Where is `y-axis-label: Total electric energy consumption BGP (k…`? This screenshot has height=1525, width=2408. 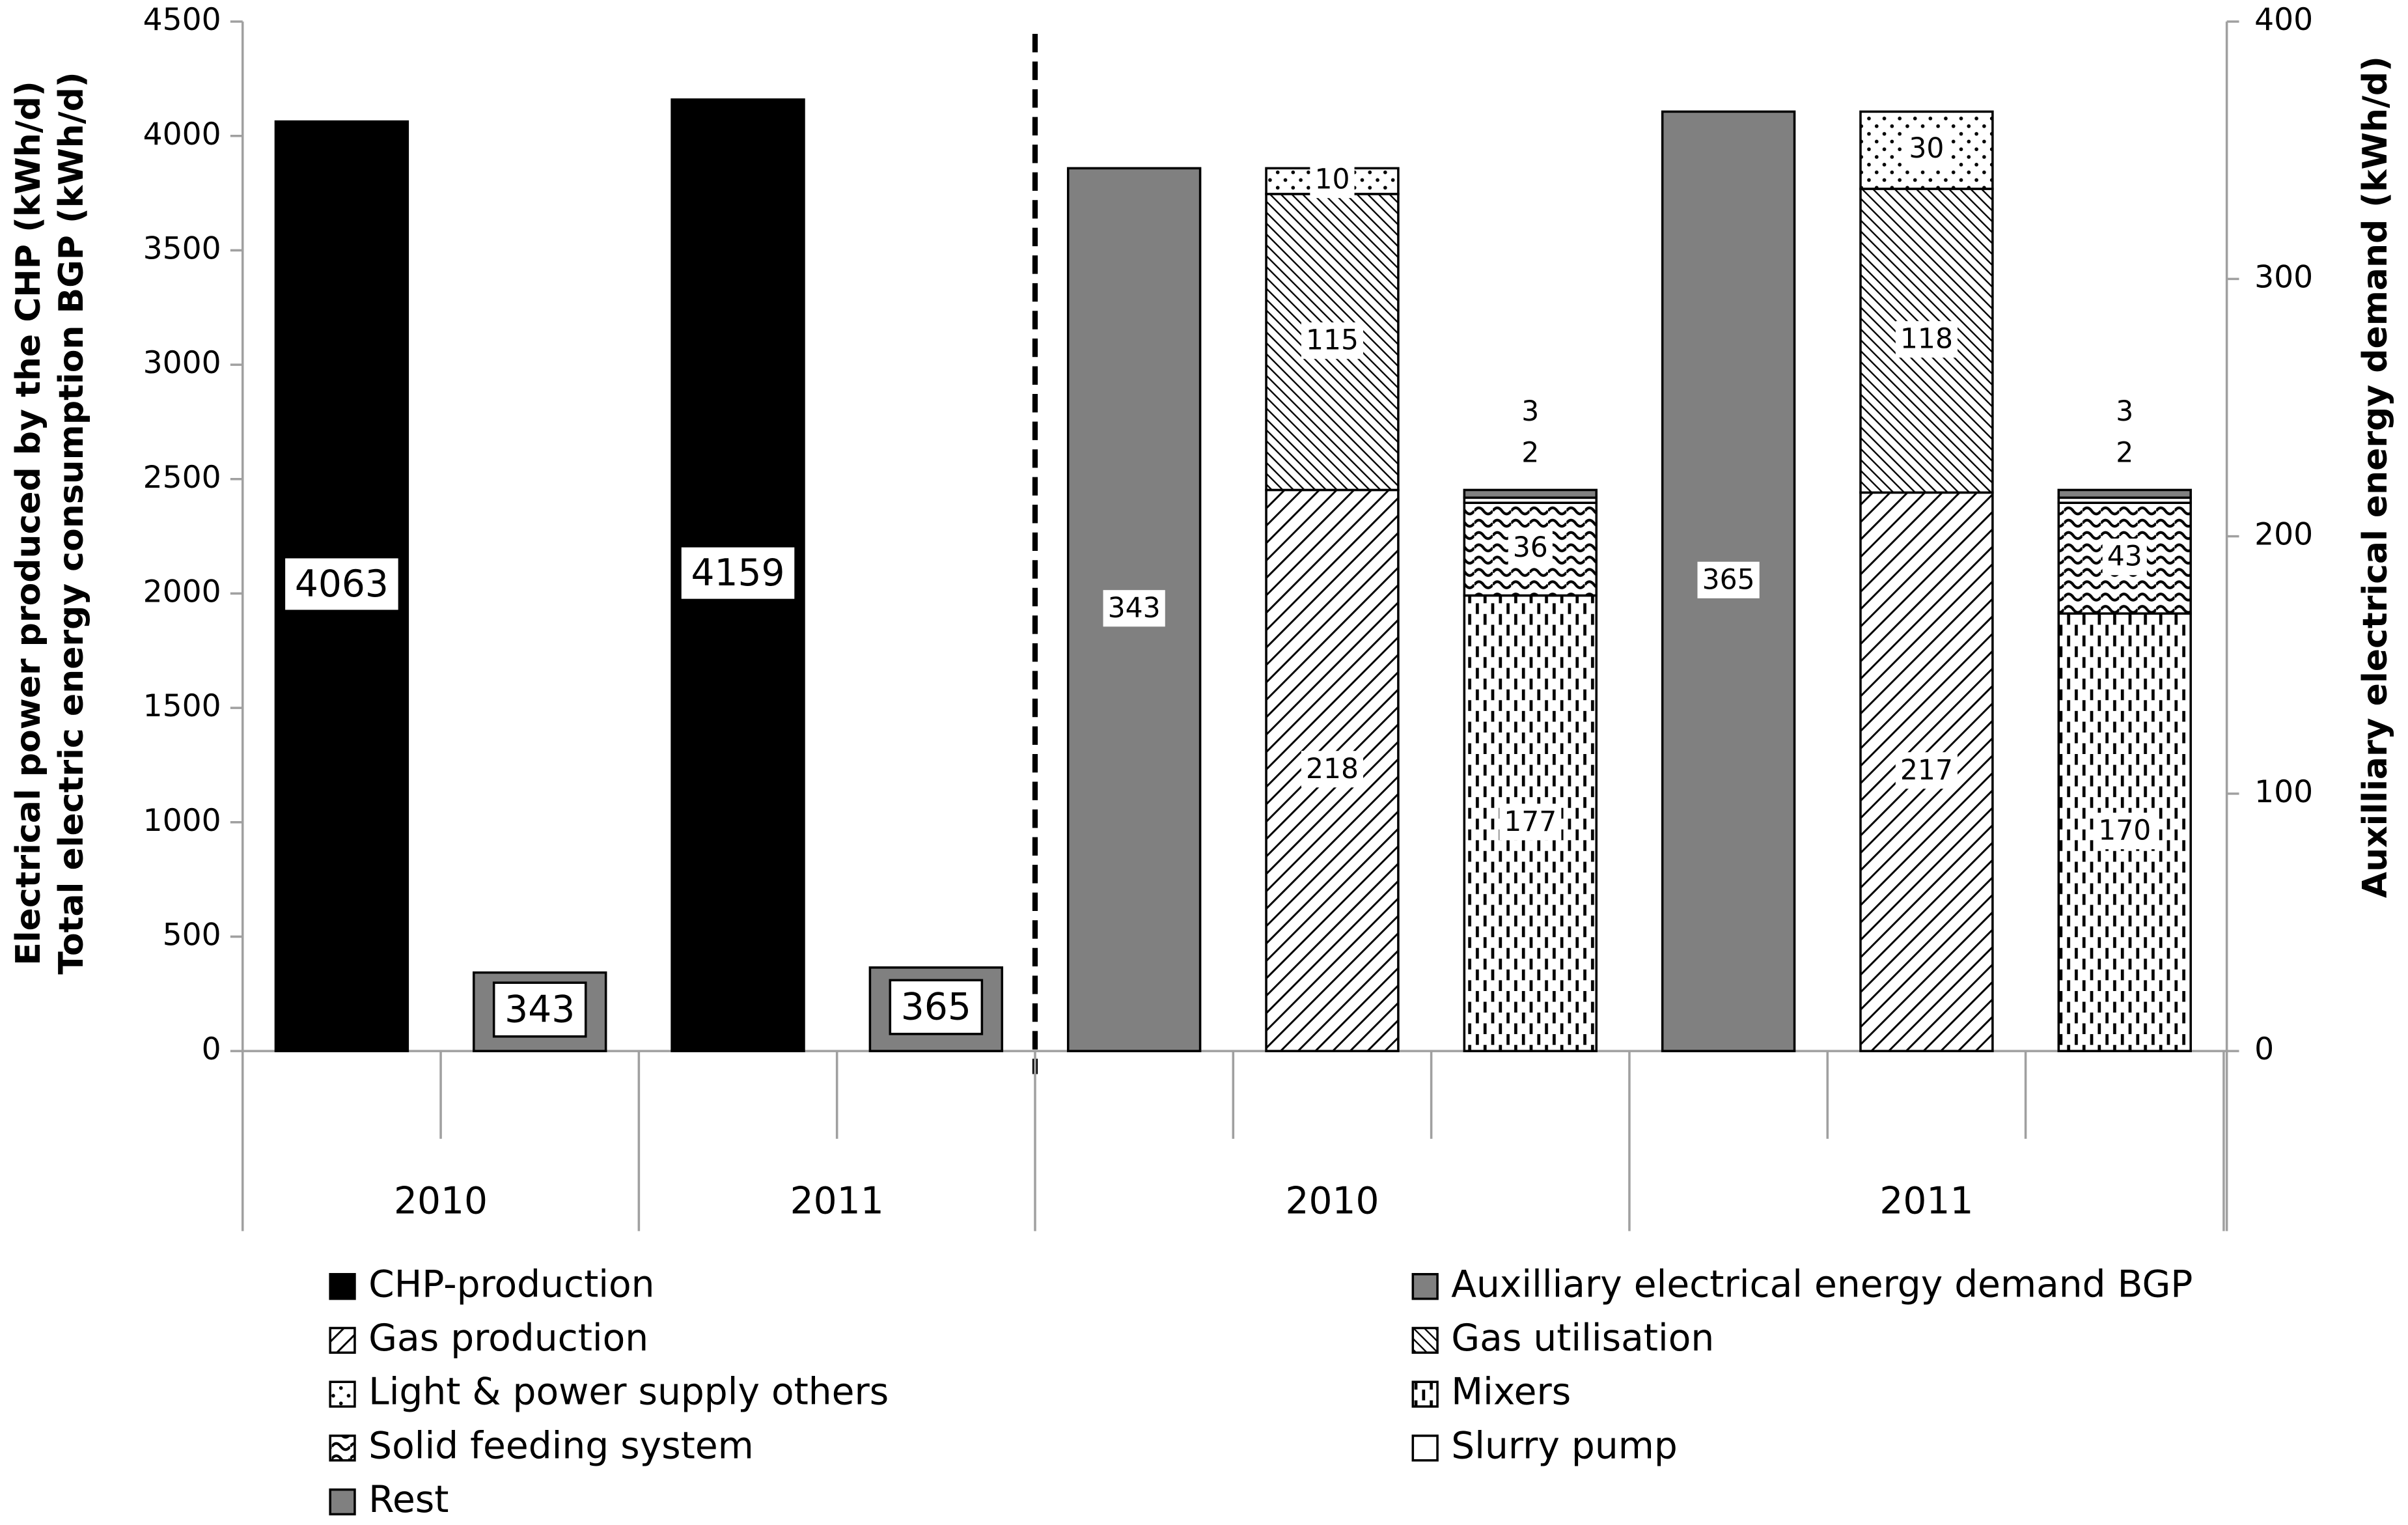 y-axis-label: Total electric energy consumption BGP (k… is located at coordinates (71, 523).